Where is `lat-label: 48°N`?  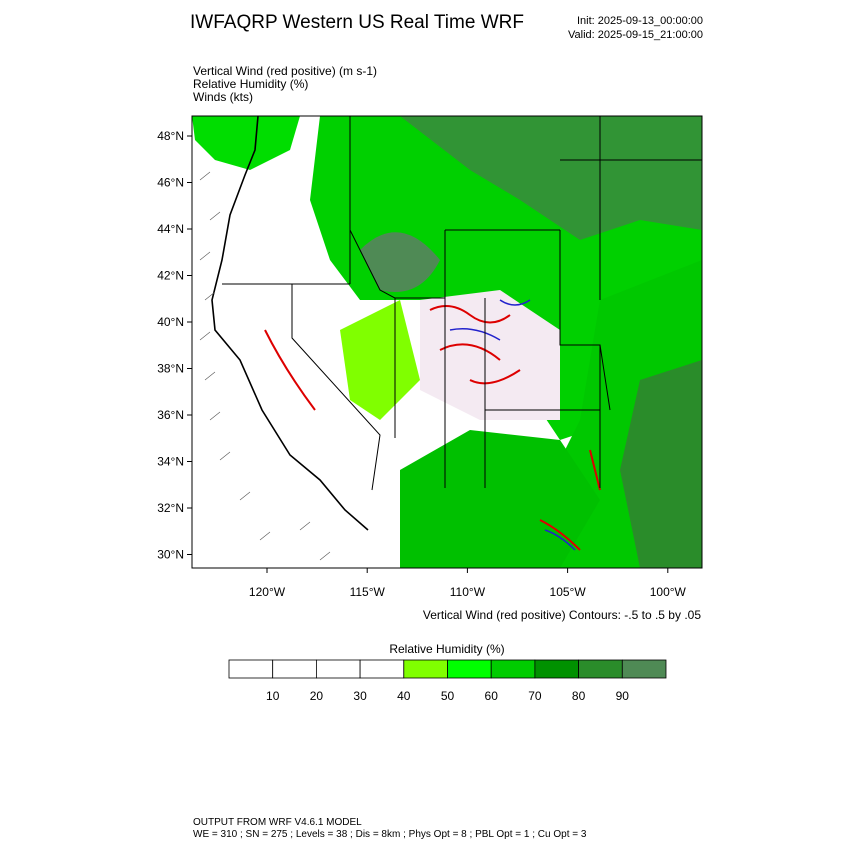 lat-label: 48°N is located at coordinates (170, 136).